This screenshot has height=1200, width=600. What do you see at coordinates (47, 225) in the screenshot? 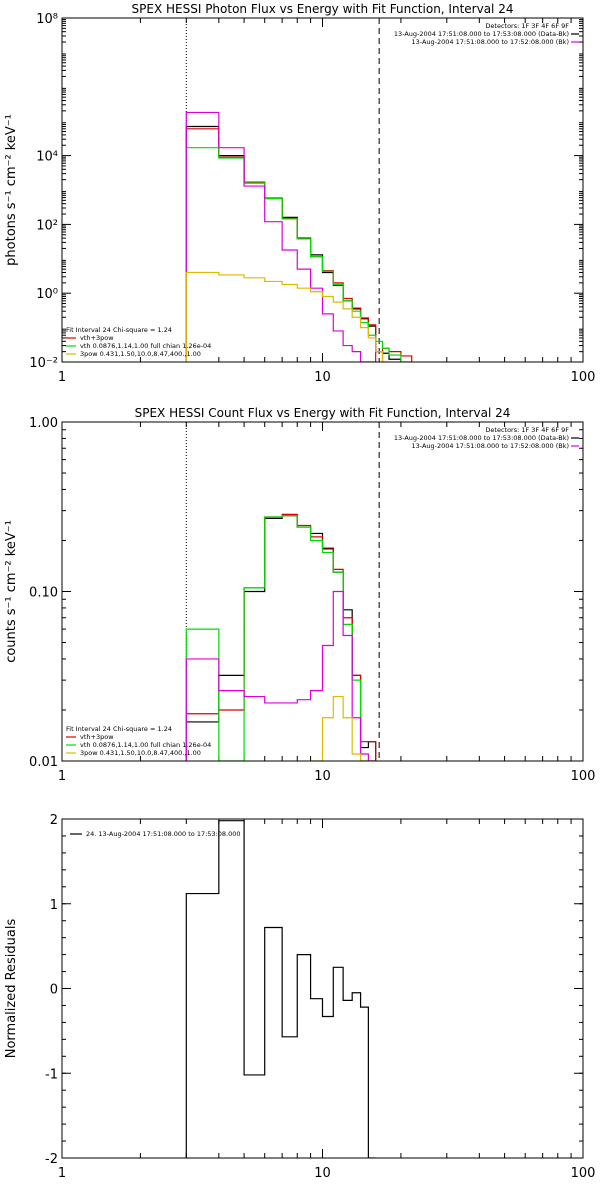
I see `y-tick-label: 10²` at bounding box center [47, 225].